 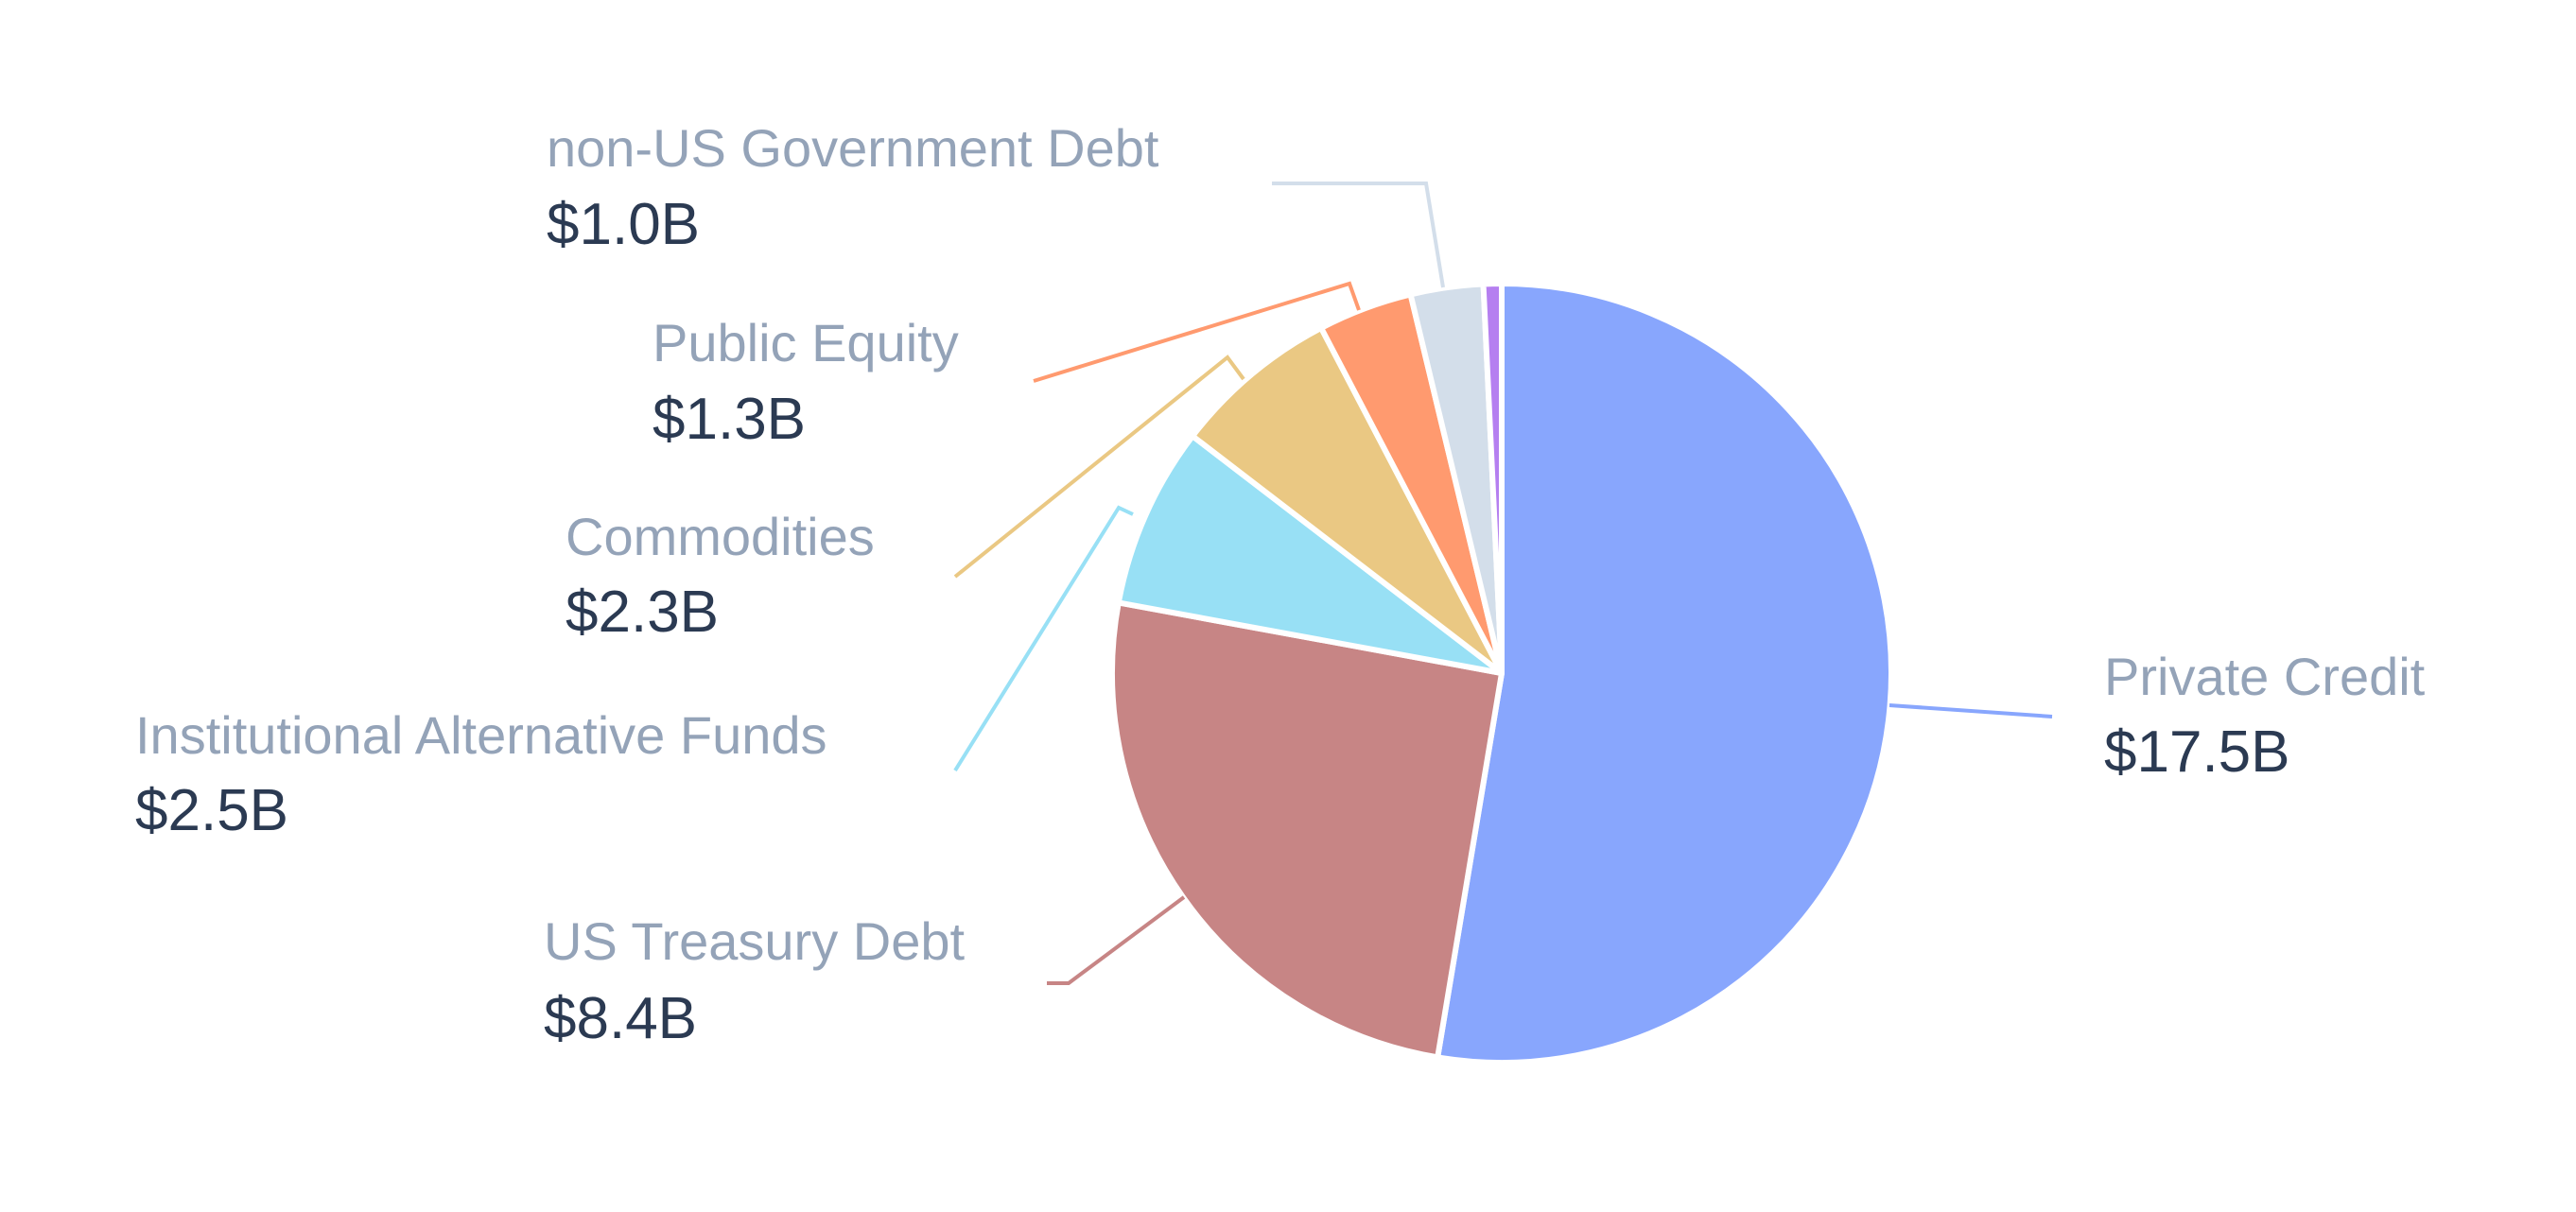 What do you see at coordinates (1492, 478) in the screenshot?
I see `pie-slice-other` at bounding box center [1492, 478].